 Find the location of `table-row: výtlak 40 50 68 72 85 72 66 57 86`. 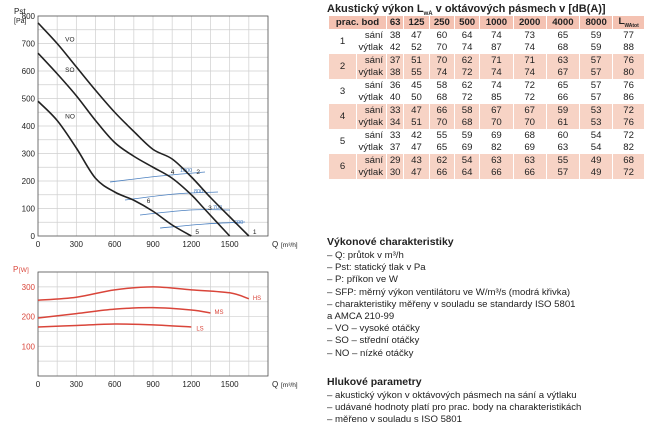

table-row: výtlak 40 50 68 72 85 72 66 57 86 is located at coordinates (487, 97).